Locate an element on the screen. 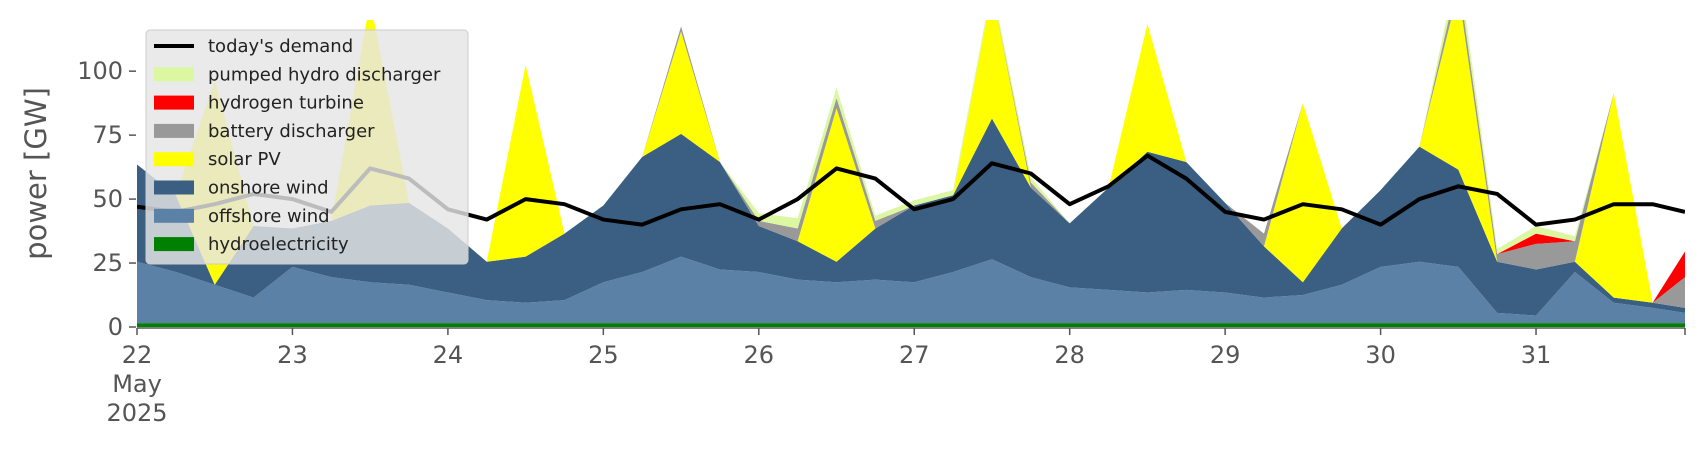  area-offshore-wind is located at coordinates (911, 290).